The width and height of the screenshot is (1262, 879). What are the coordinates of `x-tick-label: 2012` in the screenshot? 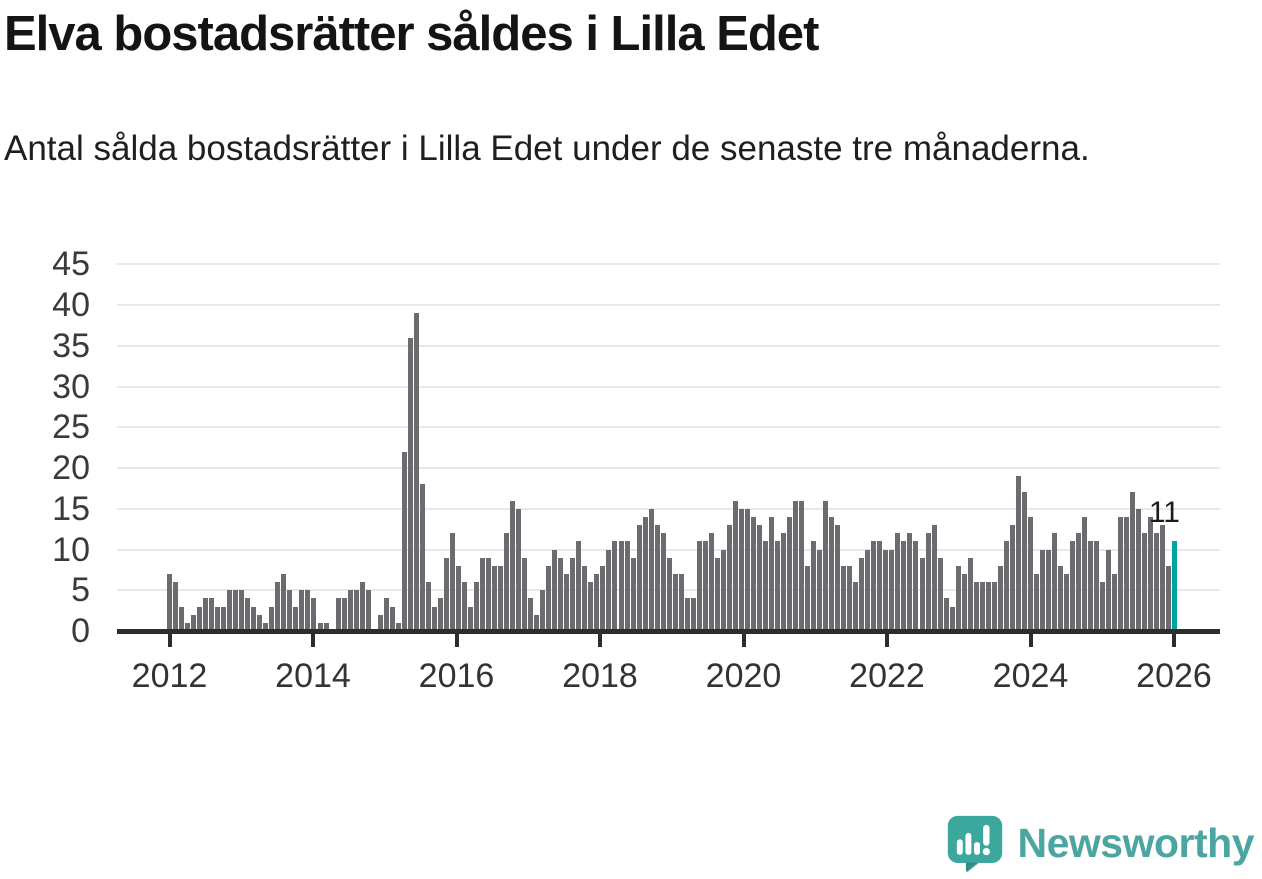 It's located at (169, 676).